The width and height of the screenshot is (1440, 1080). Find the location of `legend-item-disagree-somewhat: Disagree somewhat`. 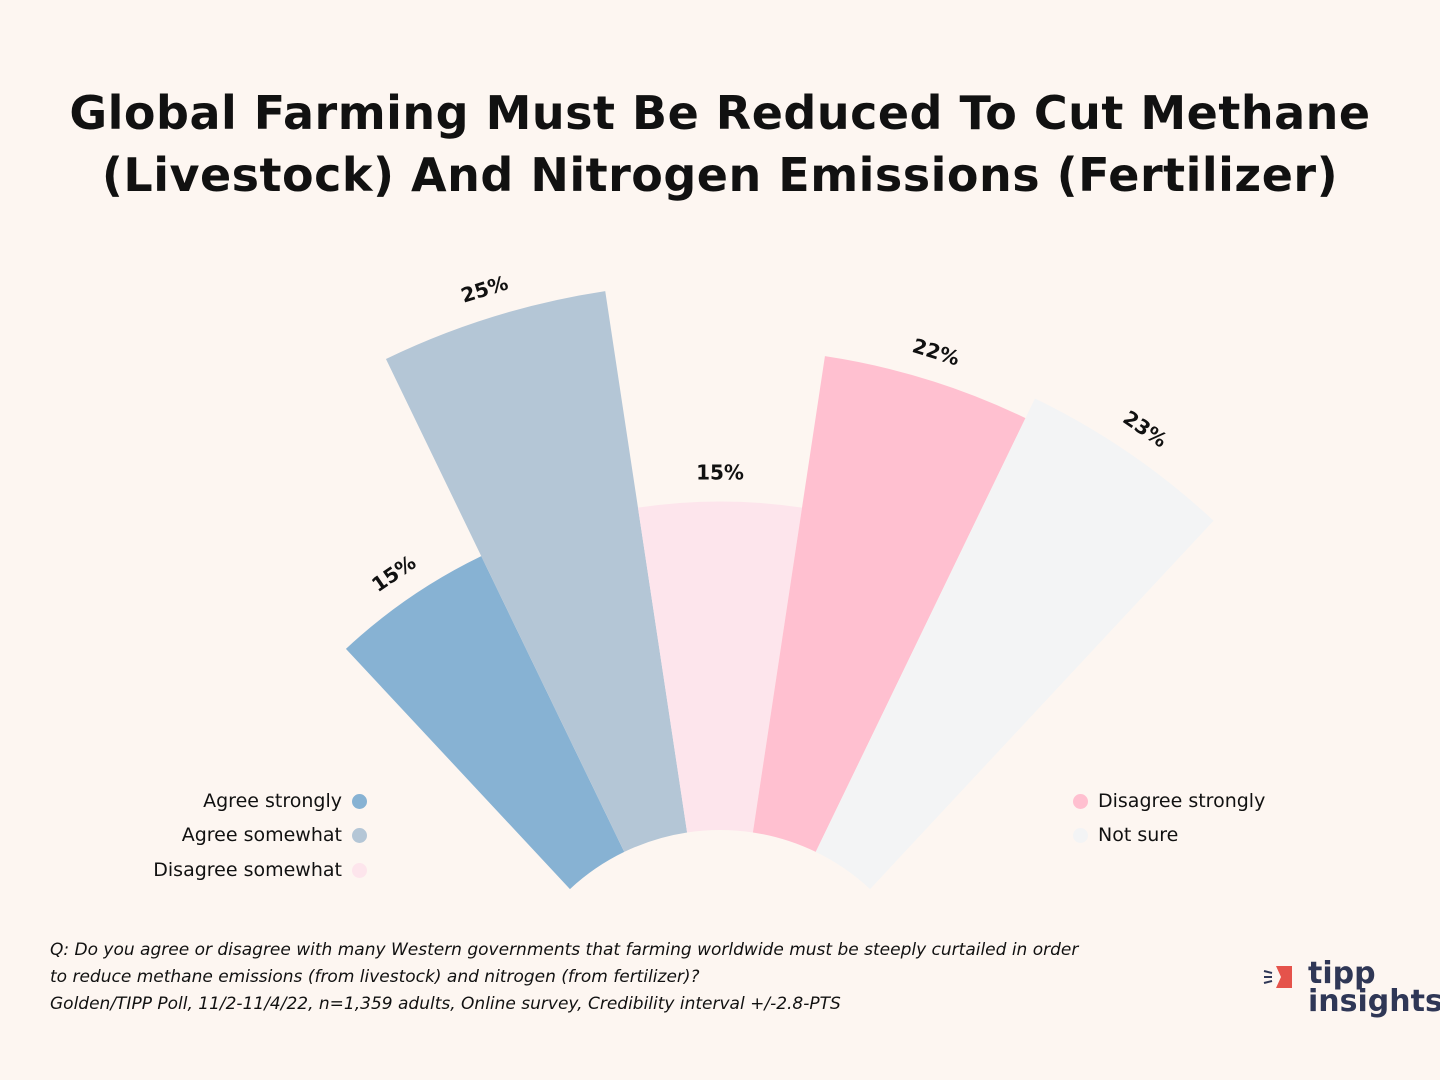

legend-item-disagree-somewhat: Disagree somewhat is located at coordinates (260, 870).